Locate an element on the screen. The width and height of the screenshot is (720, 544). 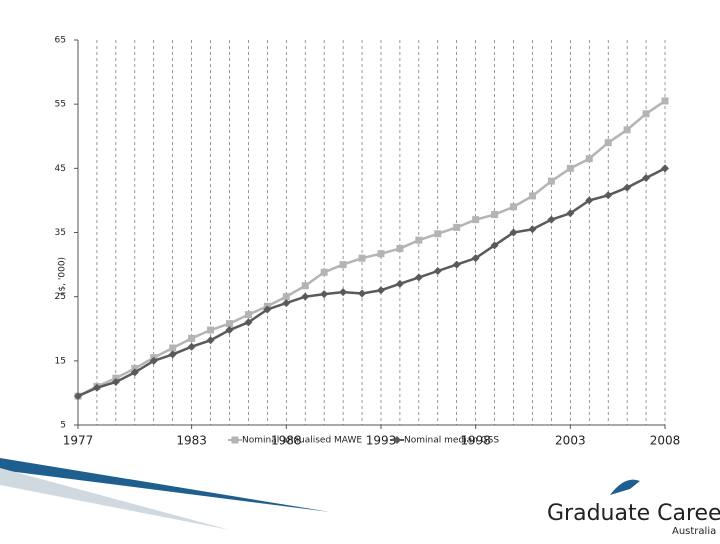
legend-label: Nominal median GSS is located at coordinates (451, 441).